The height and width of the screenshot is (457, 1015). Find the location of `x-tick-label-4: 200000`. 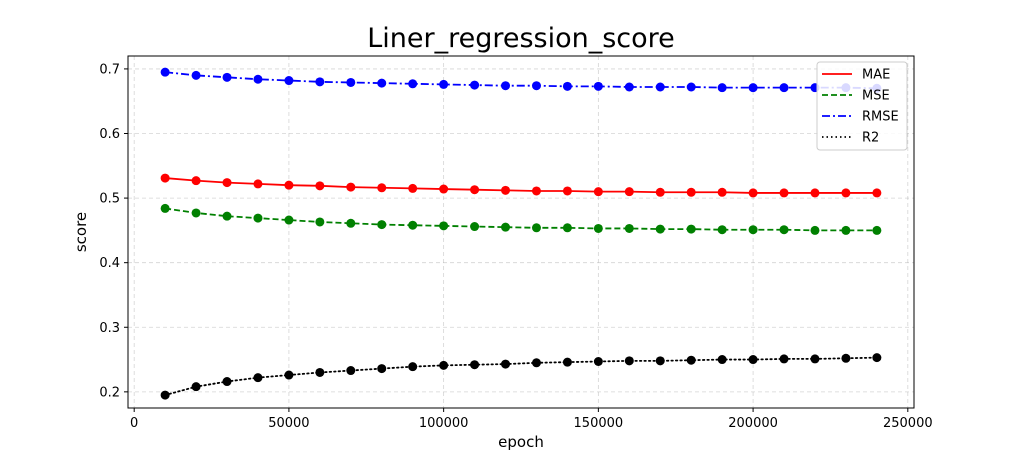

x-tick-label-4: 200000 is located at coordinates (753, 423).